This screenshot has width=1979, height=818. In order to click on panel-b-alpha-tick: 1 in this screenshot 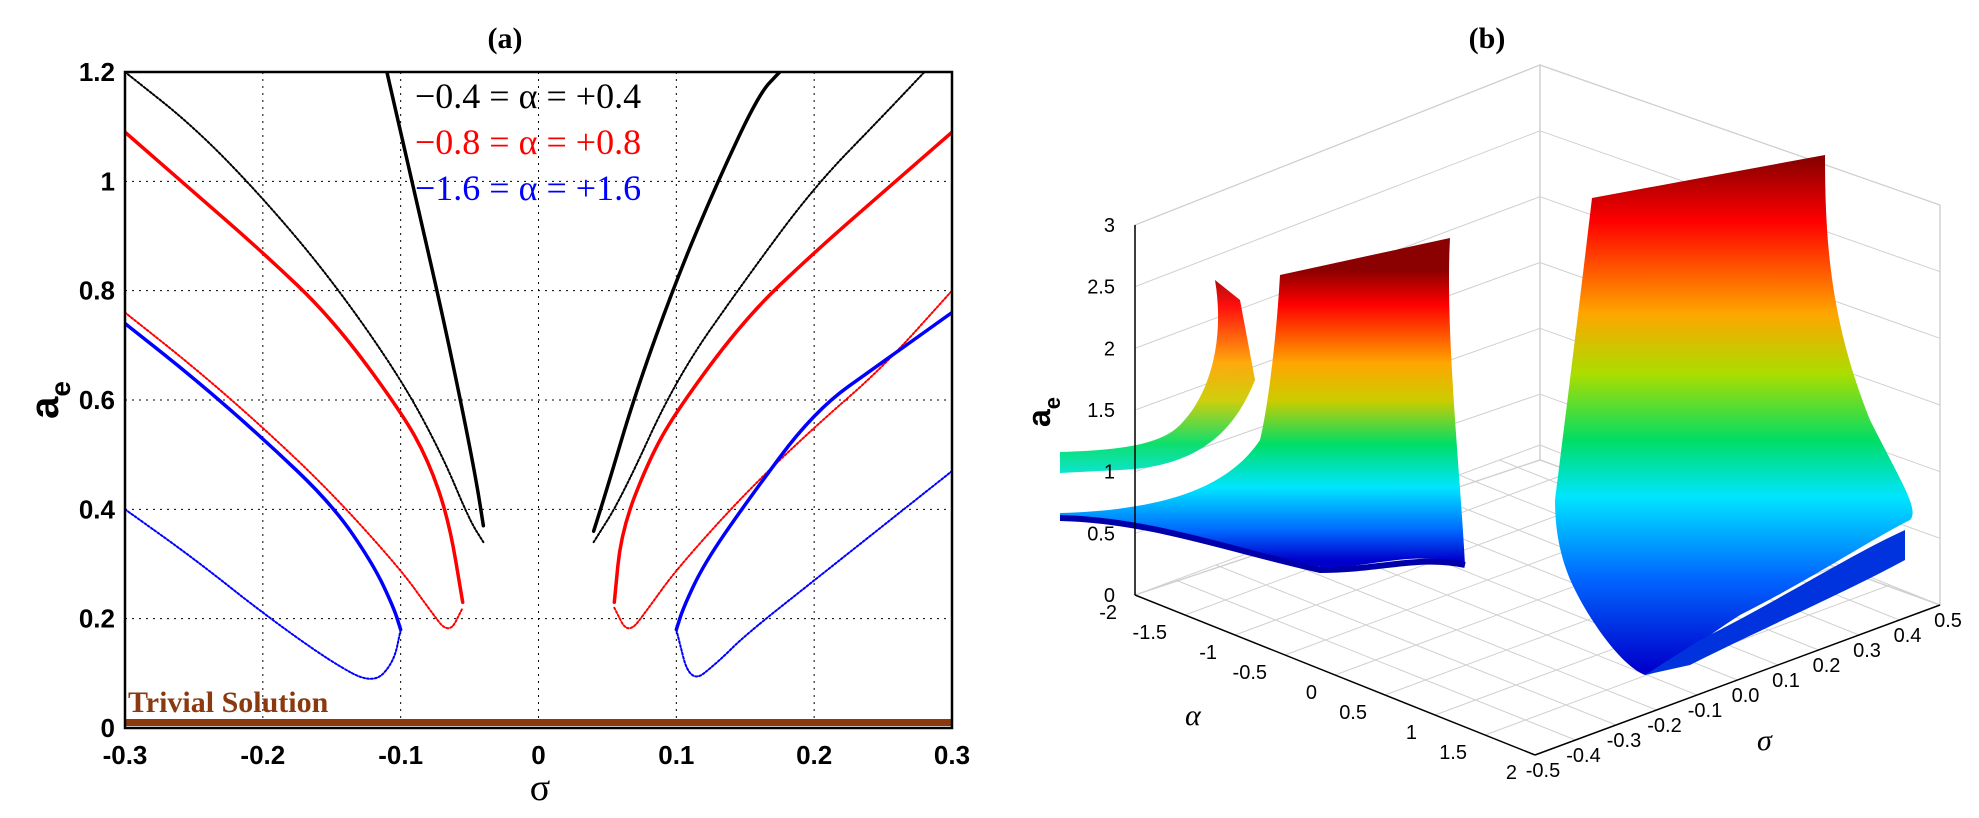, I will do `click(1411, 733)`.